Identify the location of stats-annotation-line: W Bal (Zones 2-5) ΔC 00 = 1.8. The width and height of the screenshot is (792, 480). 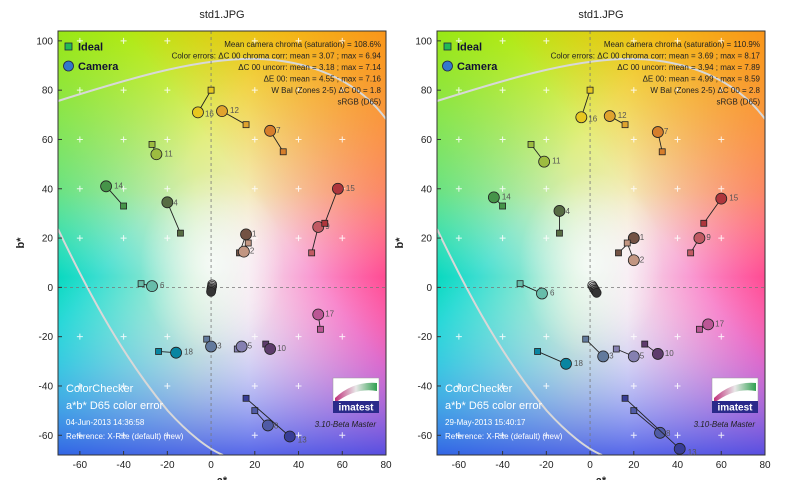
(326, 90).